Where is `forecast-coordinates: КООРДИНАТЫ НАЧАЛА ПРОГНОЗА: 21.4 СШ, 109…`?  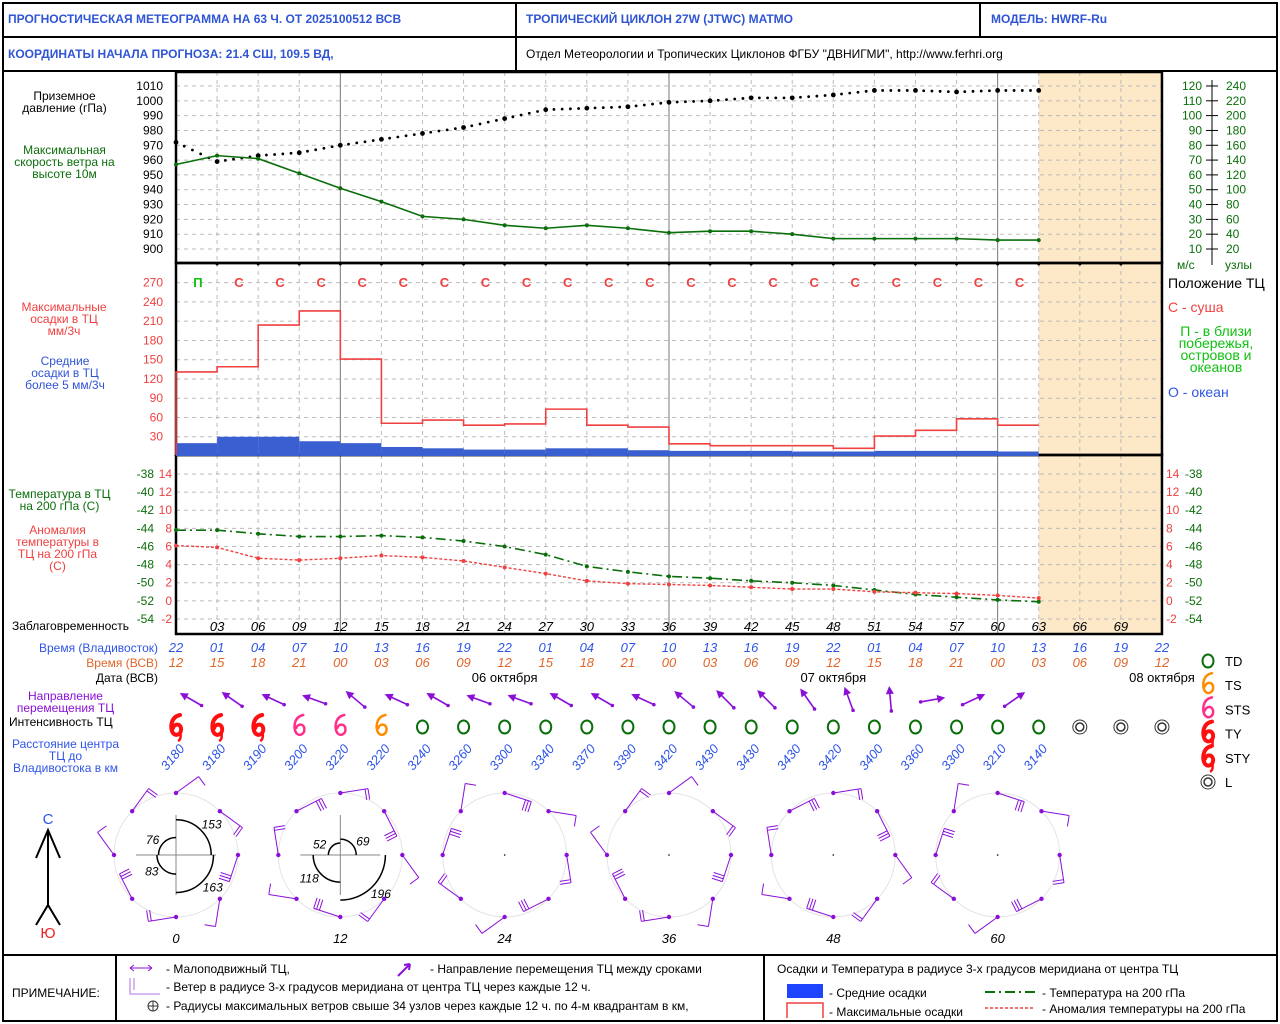 forecast-coordinates: КООРДИНАТЫ НАЧАЛА ПРОГНОЗА: 21.4 СШ, 109… is located at coordinates (171, 54).